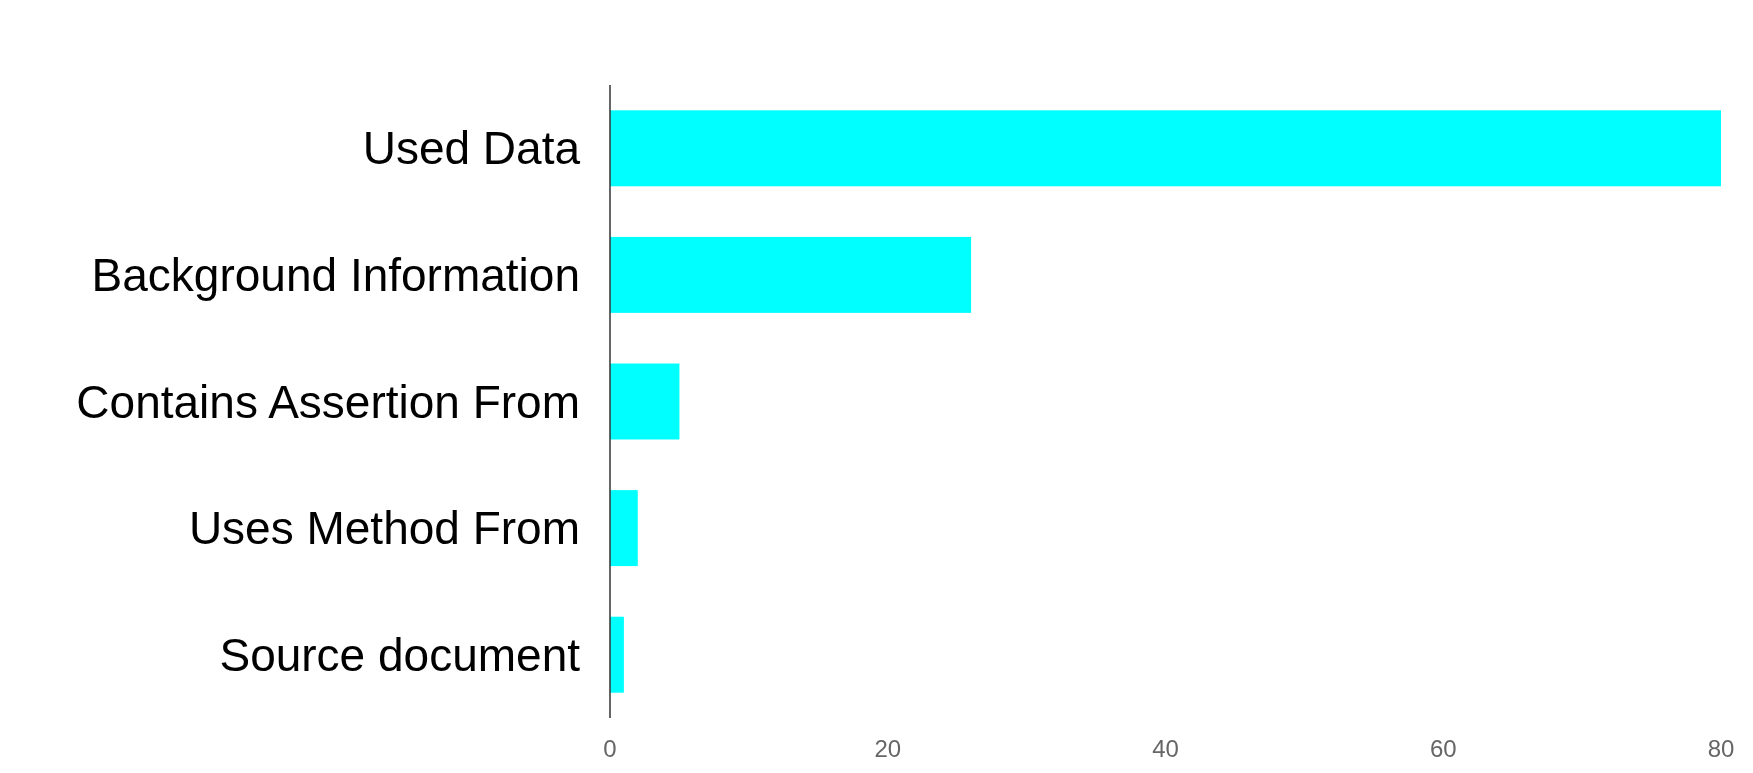 Image resolution: width=1753 pixels, height=773 pixels. I want to click on x-tick-label: 0, so click(610, 748).